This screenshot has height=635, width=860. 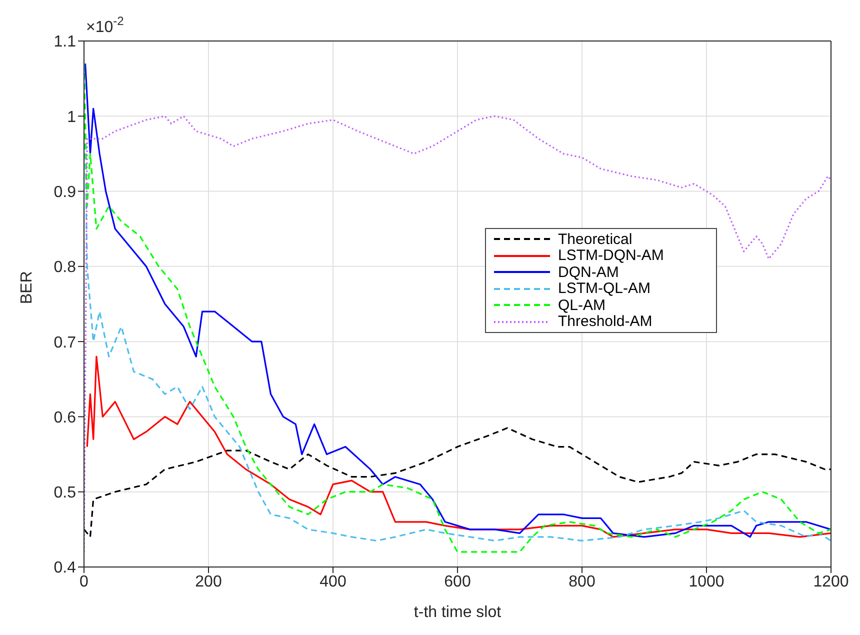 What do you see at coordinates (457, 581) in the screenshot?
I see `x-tick-label: 600` at bounding box center [457, 581].